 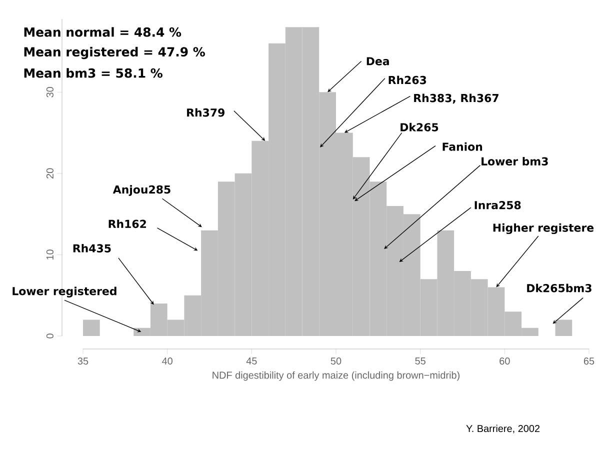 I want to click on annotation: Fanion, so click(x=462, y=146).